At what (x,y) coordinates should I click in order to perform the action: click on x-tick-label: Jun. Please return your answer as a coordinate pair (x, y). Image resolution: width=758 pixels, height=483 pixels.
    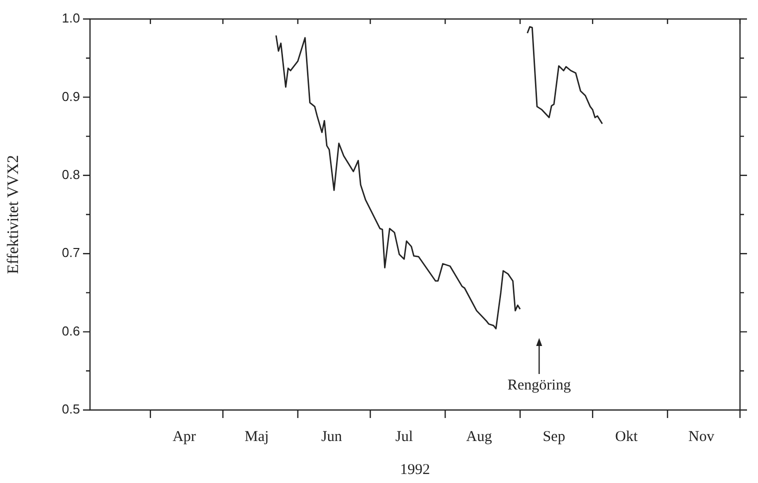
    Looking at the image, I should click on (332, 436).